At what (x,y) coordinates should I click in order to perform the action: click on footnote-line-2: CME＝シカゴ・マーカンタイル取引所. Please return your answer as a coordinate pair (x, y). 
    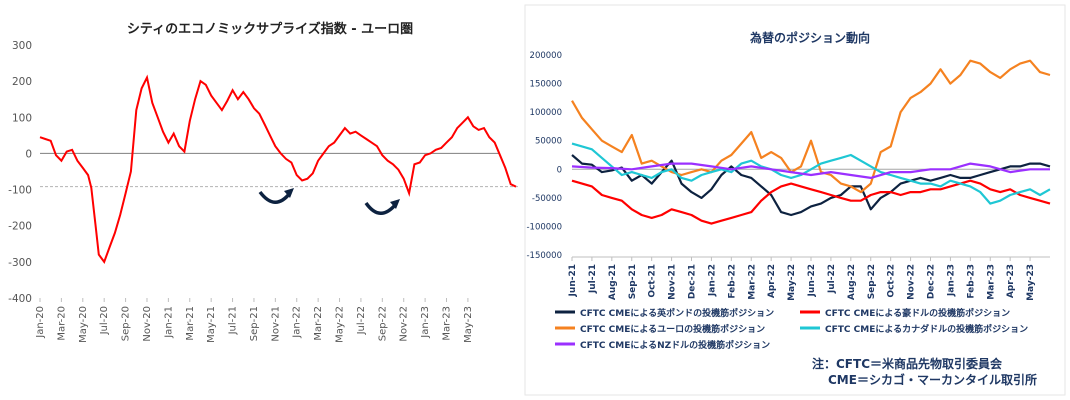
    Looking at the image, I should click on (932, 380).